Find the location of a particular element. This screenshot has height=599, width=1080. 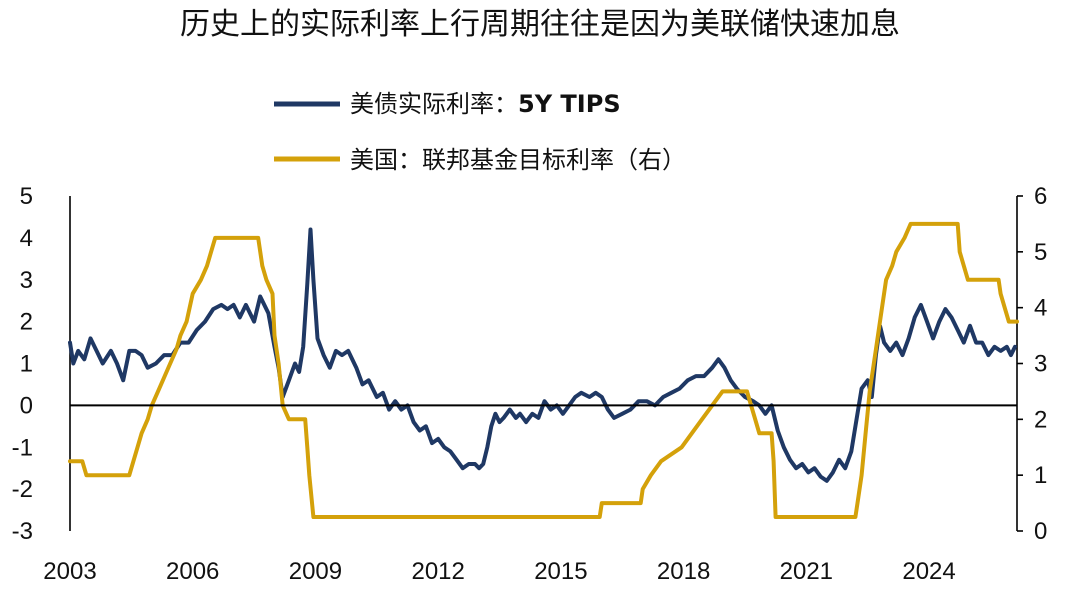

left-tick-label: 2 is located at coordinates (26, 322).